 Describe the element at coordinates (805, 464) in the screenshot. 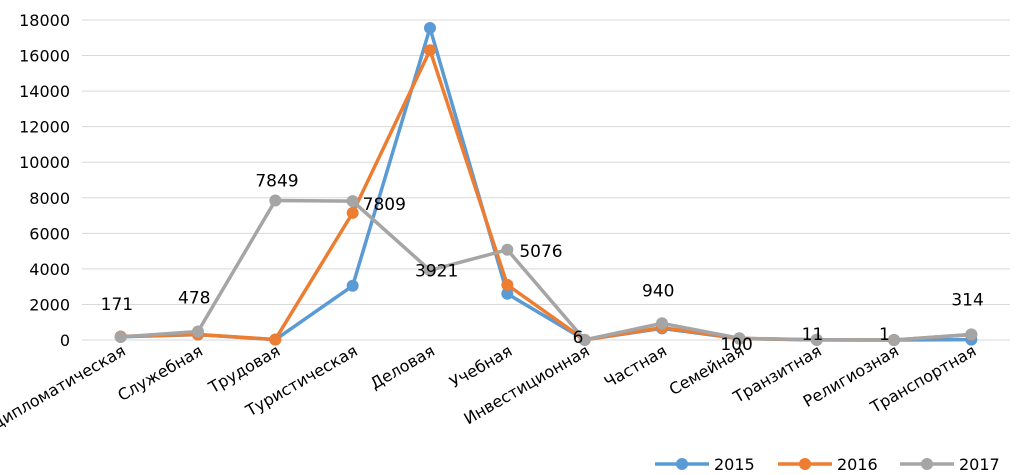

I see `legend-marker-2016` at that location.